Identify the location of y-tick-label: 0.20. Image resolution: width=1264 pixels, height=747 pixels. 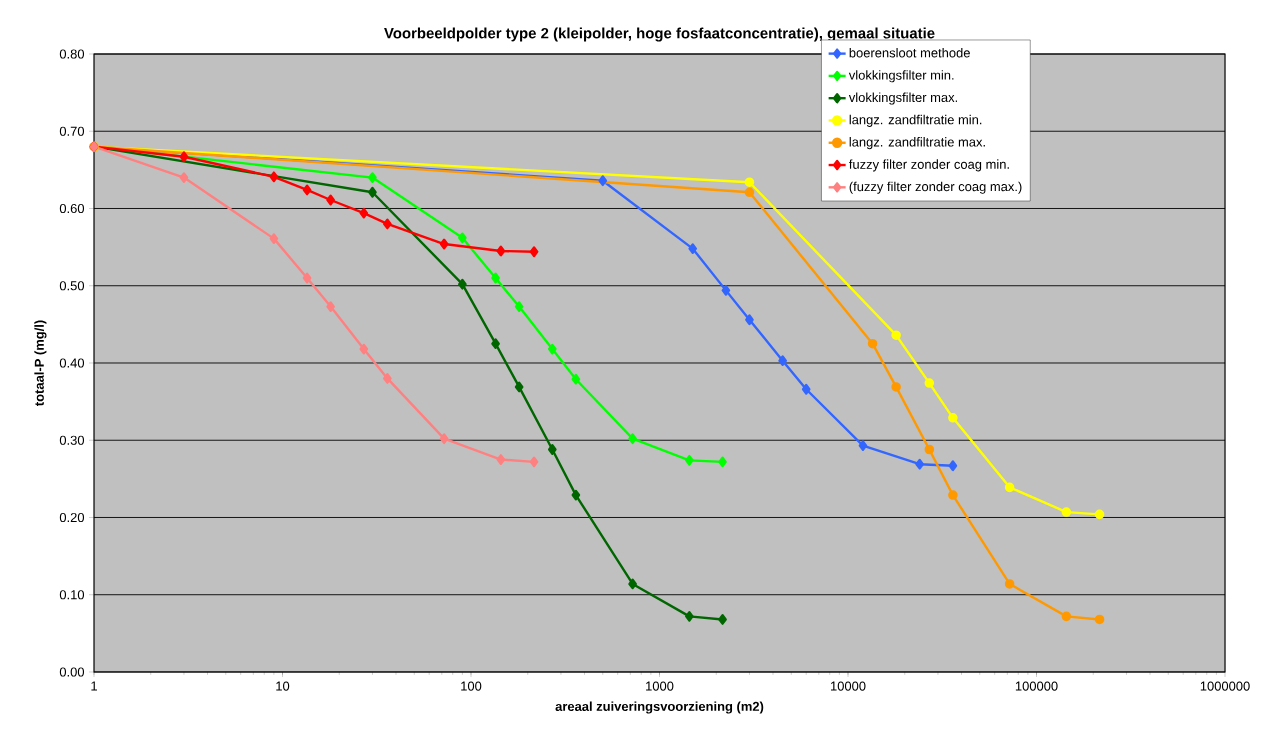
(72, 517).